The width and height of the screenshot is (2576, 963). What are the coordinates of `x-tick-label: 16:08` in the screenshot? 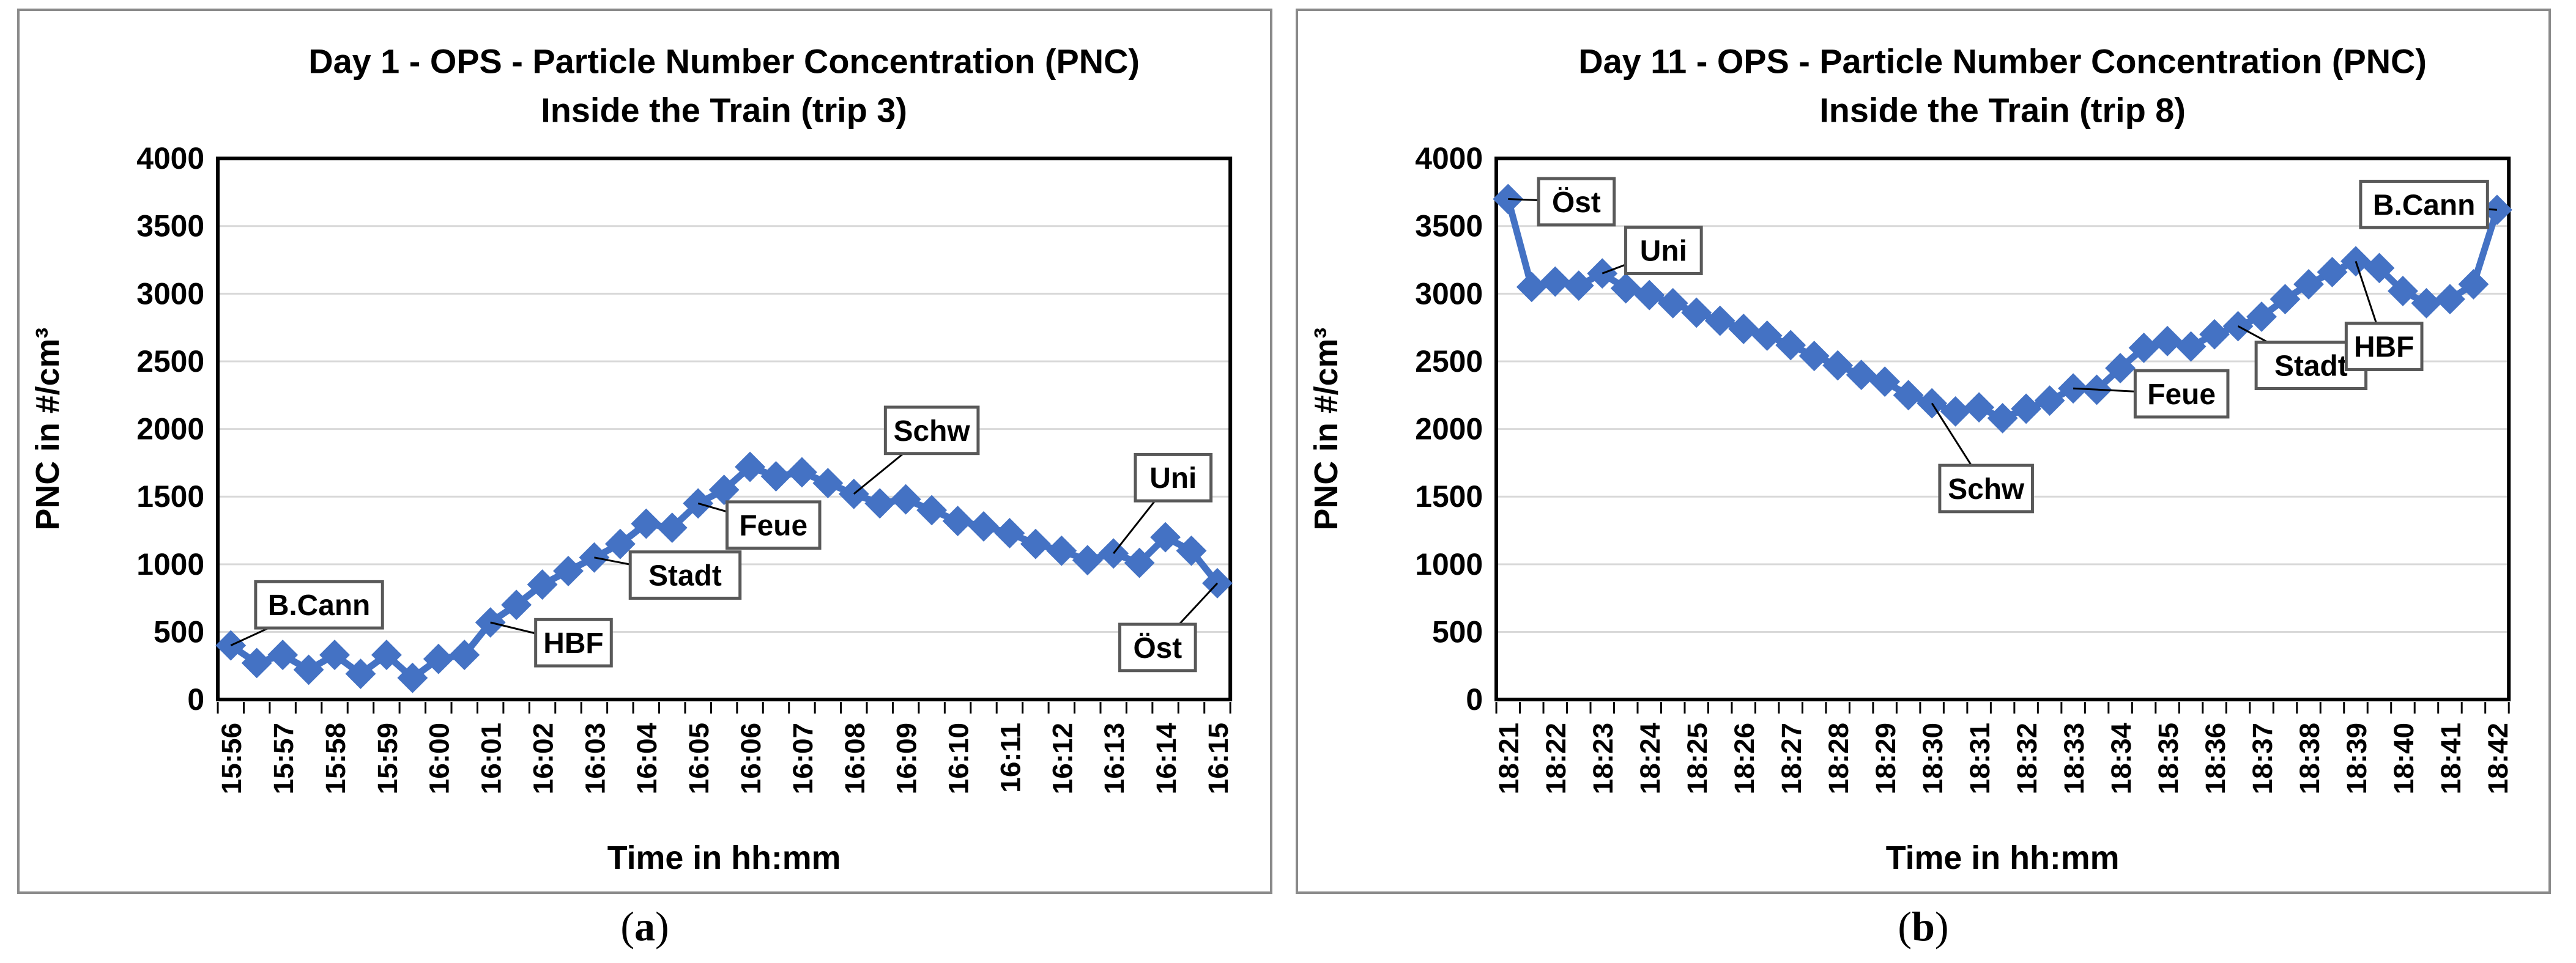 It's located at (854, 758).